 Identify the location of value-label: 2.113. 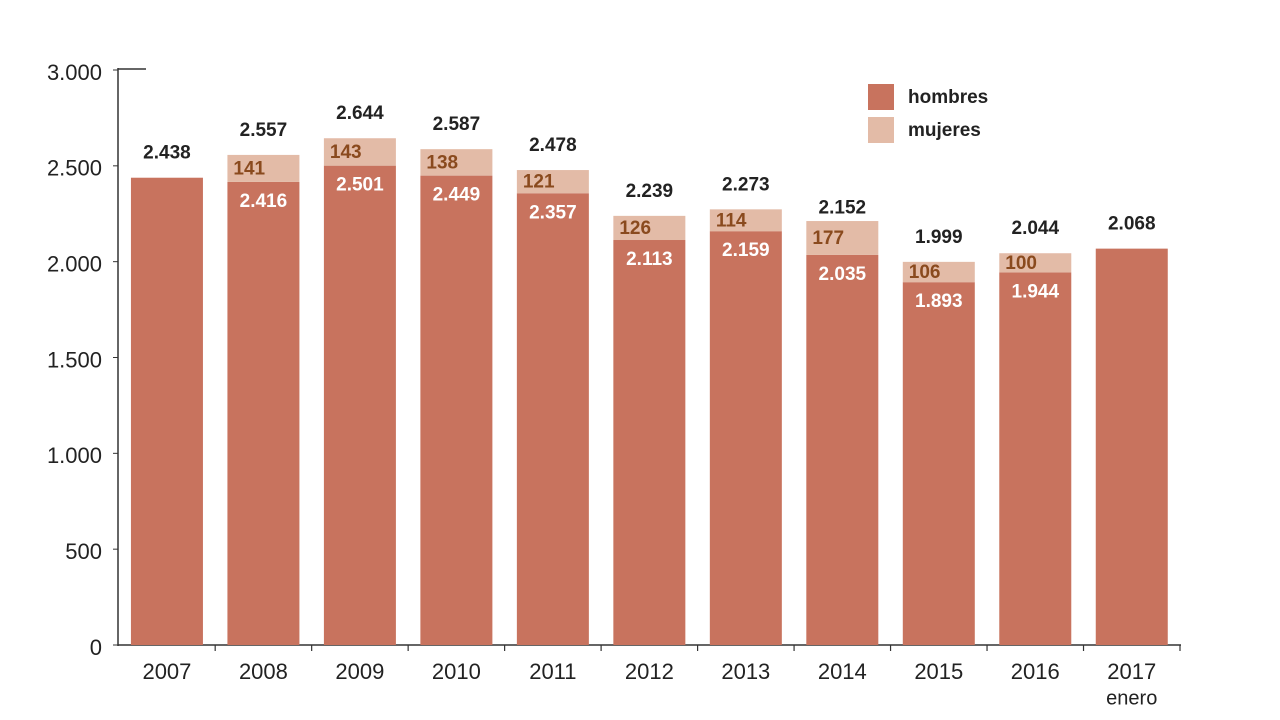
(649, 259).